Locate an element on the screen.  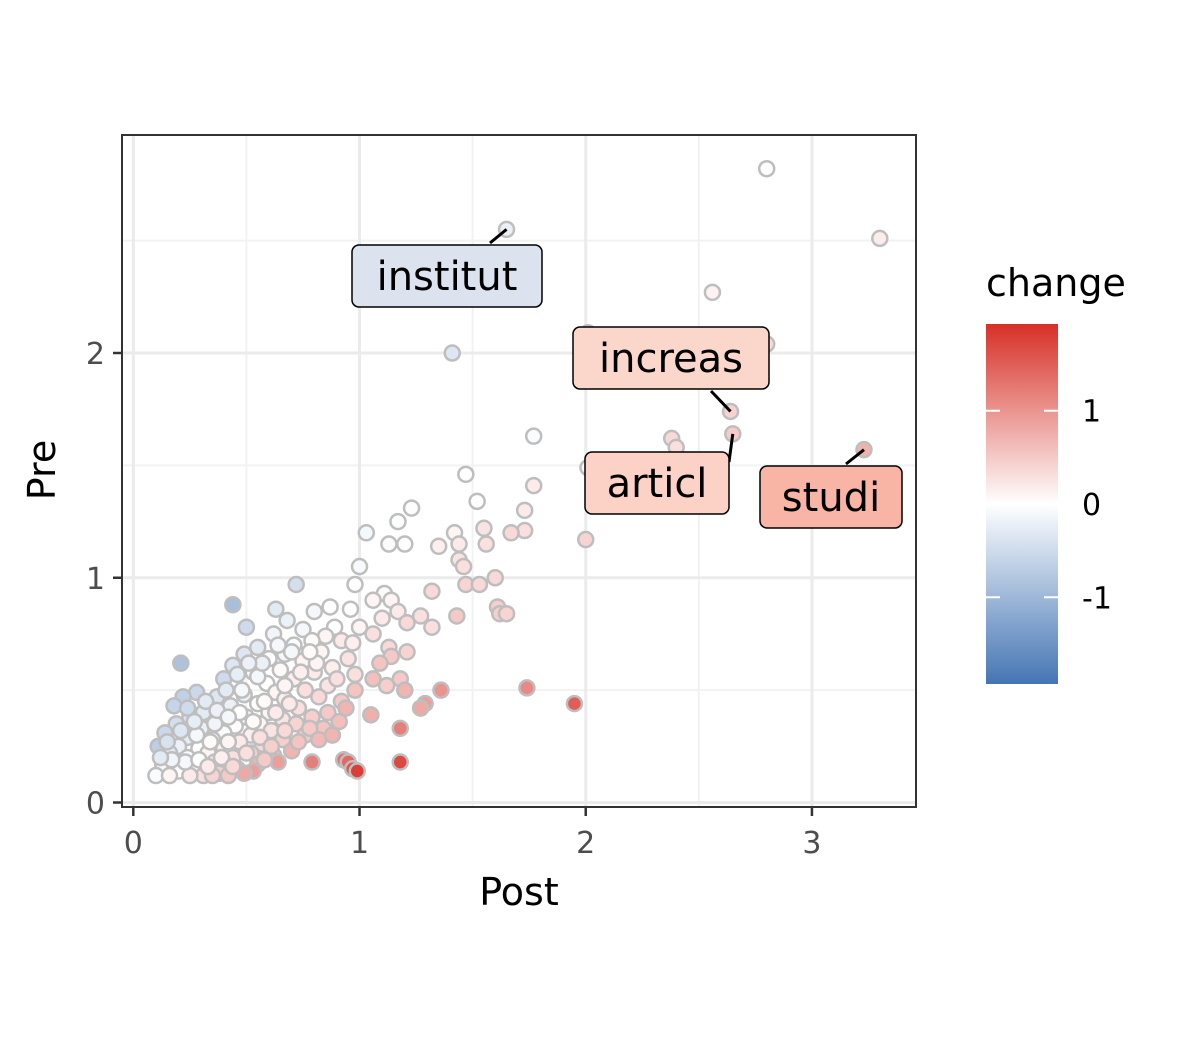
annotation-label: articl is located at coordinates (657, 484).